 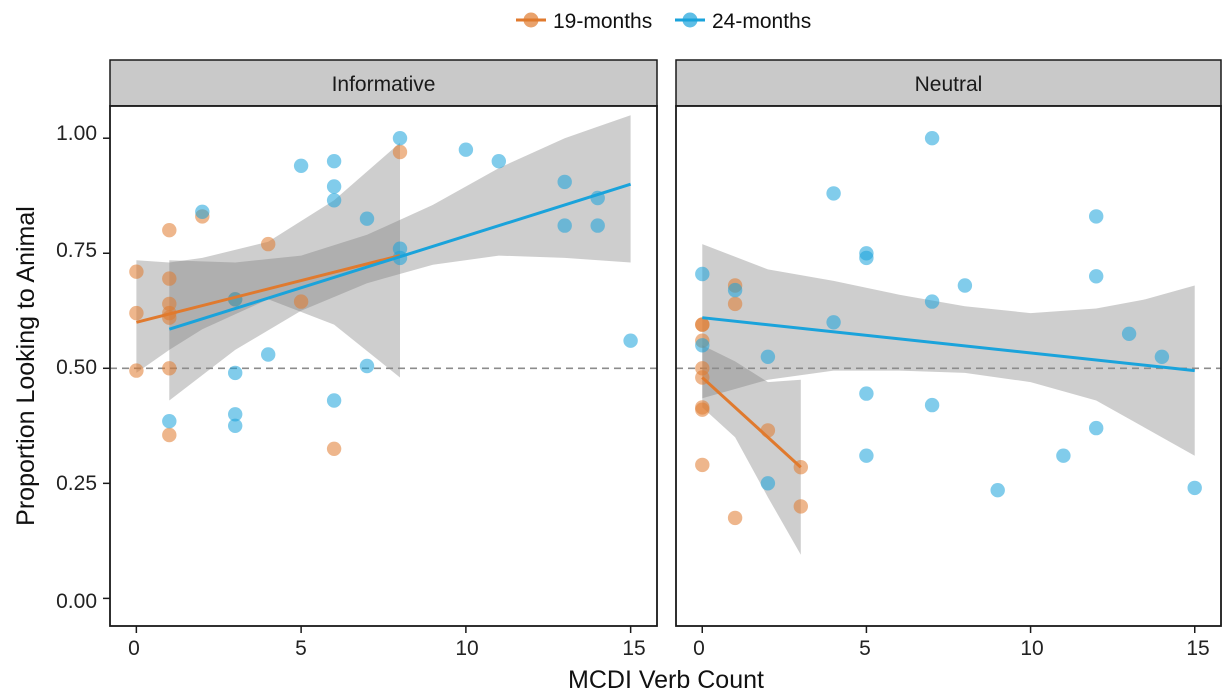 What do you see at coordinates (951, 648) in the screenshot?
I see `x-axis-tick-labels-neutral: 0 5 10 15` at bounding box center [951, 648].